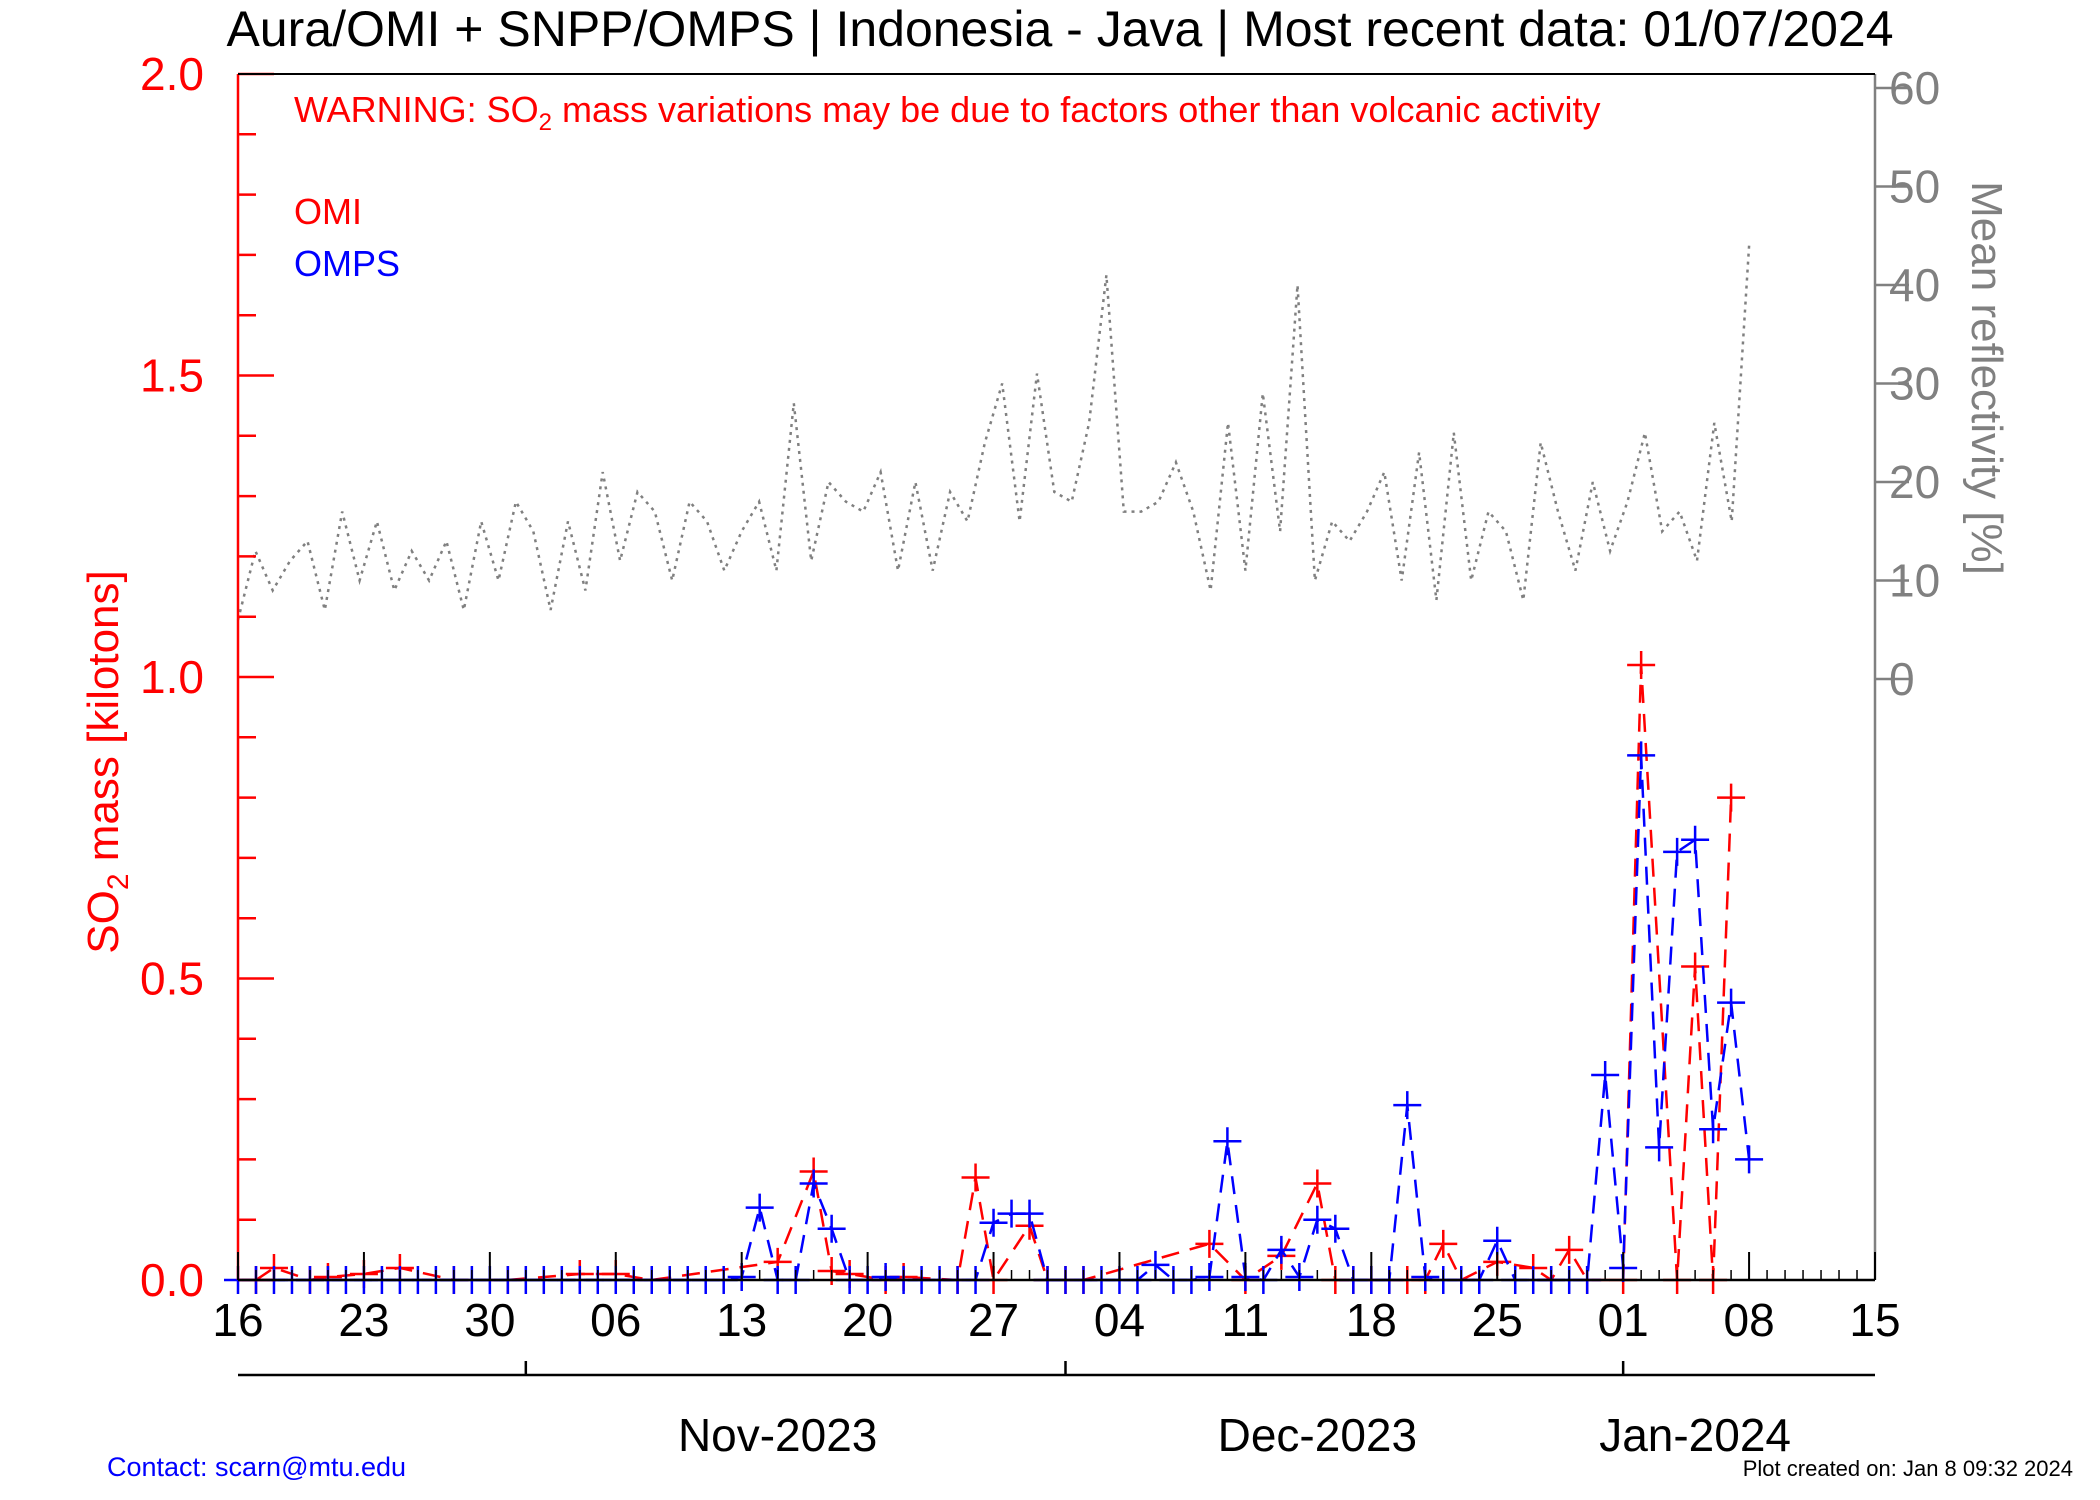 The height and width of the screenshot is (1500, 2100). I want to click on y-tick-label: 0.5, so click(172, 979).